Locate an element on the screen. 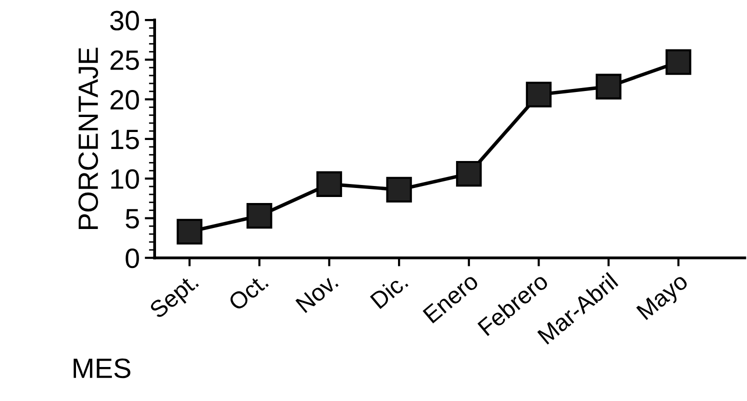  x-tick-label: Oct. is located at coordinates (248, 292).